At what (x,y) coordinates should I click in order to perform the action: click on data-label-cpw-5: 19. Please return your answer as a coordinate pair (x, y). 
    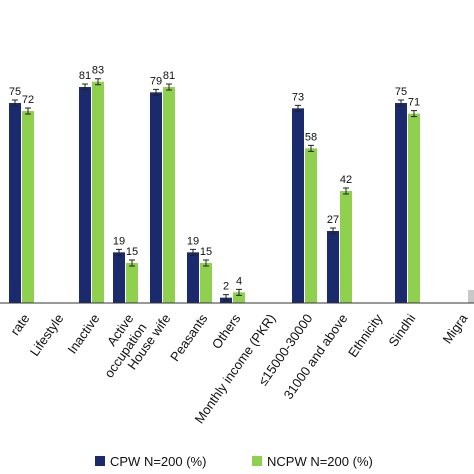
    Looking at the image, I should click on (193, 241).